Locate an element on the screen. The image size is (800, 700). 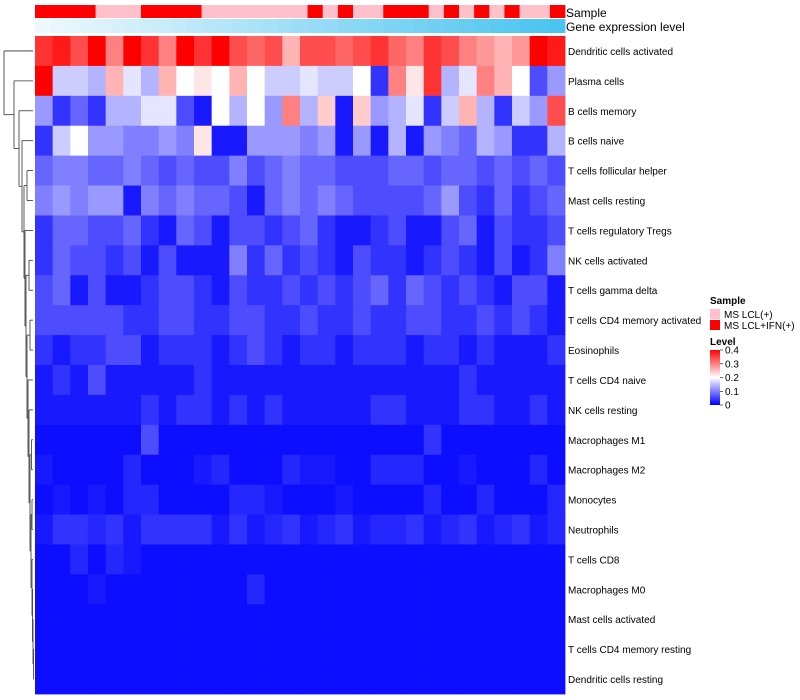
row-label: Eosinophils is located at coordinates (593, 351).